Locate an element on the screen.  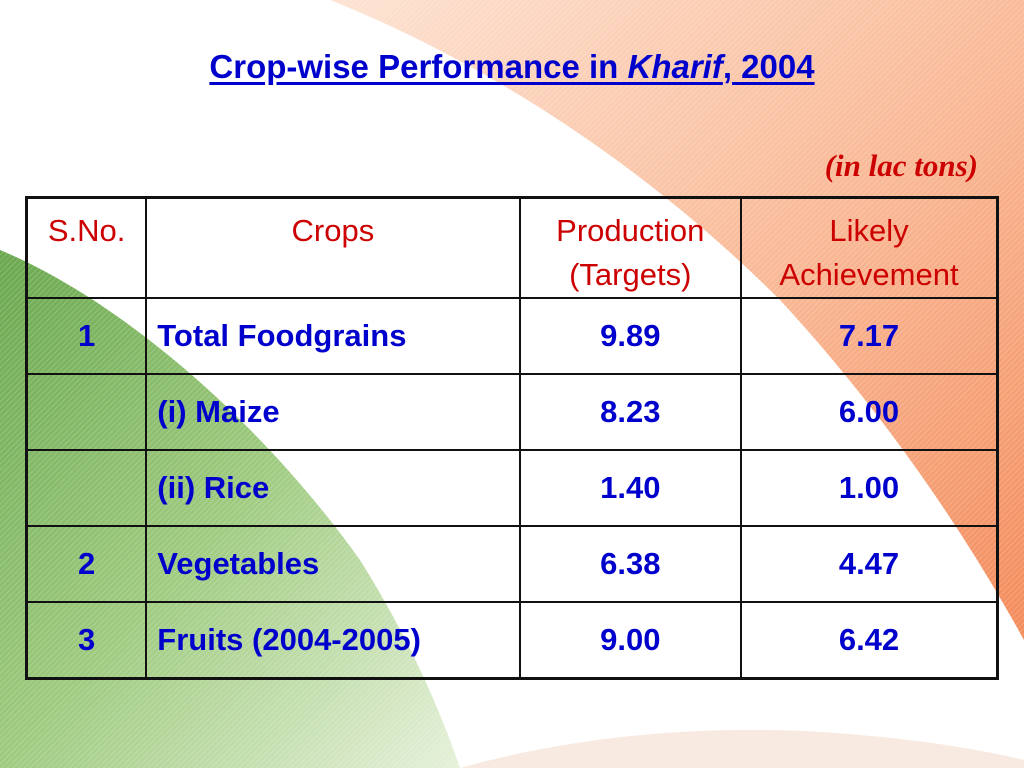
header-production-line1: Production is located at coordinates (630, 230).